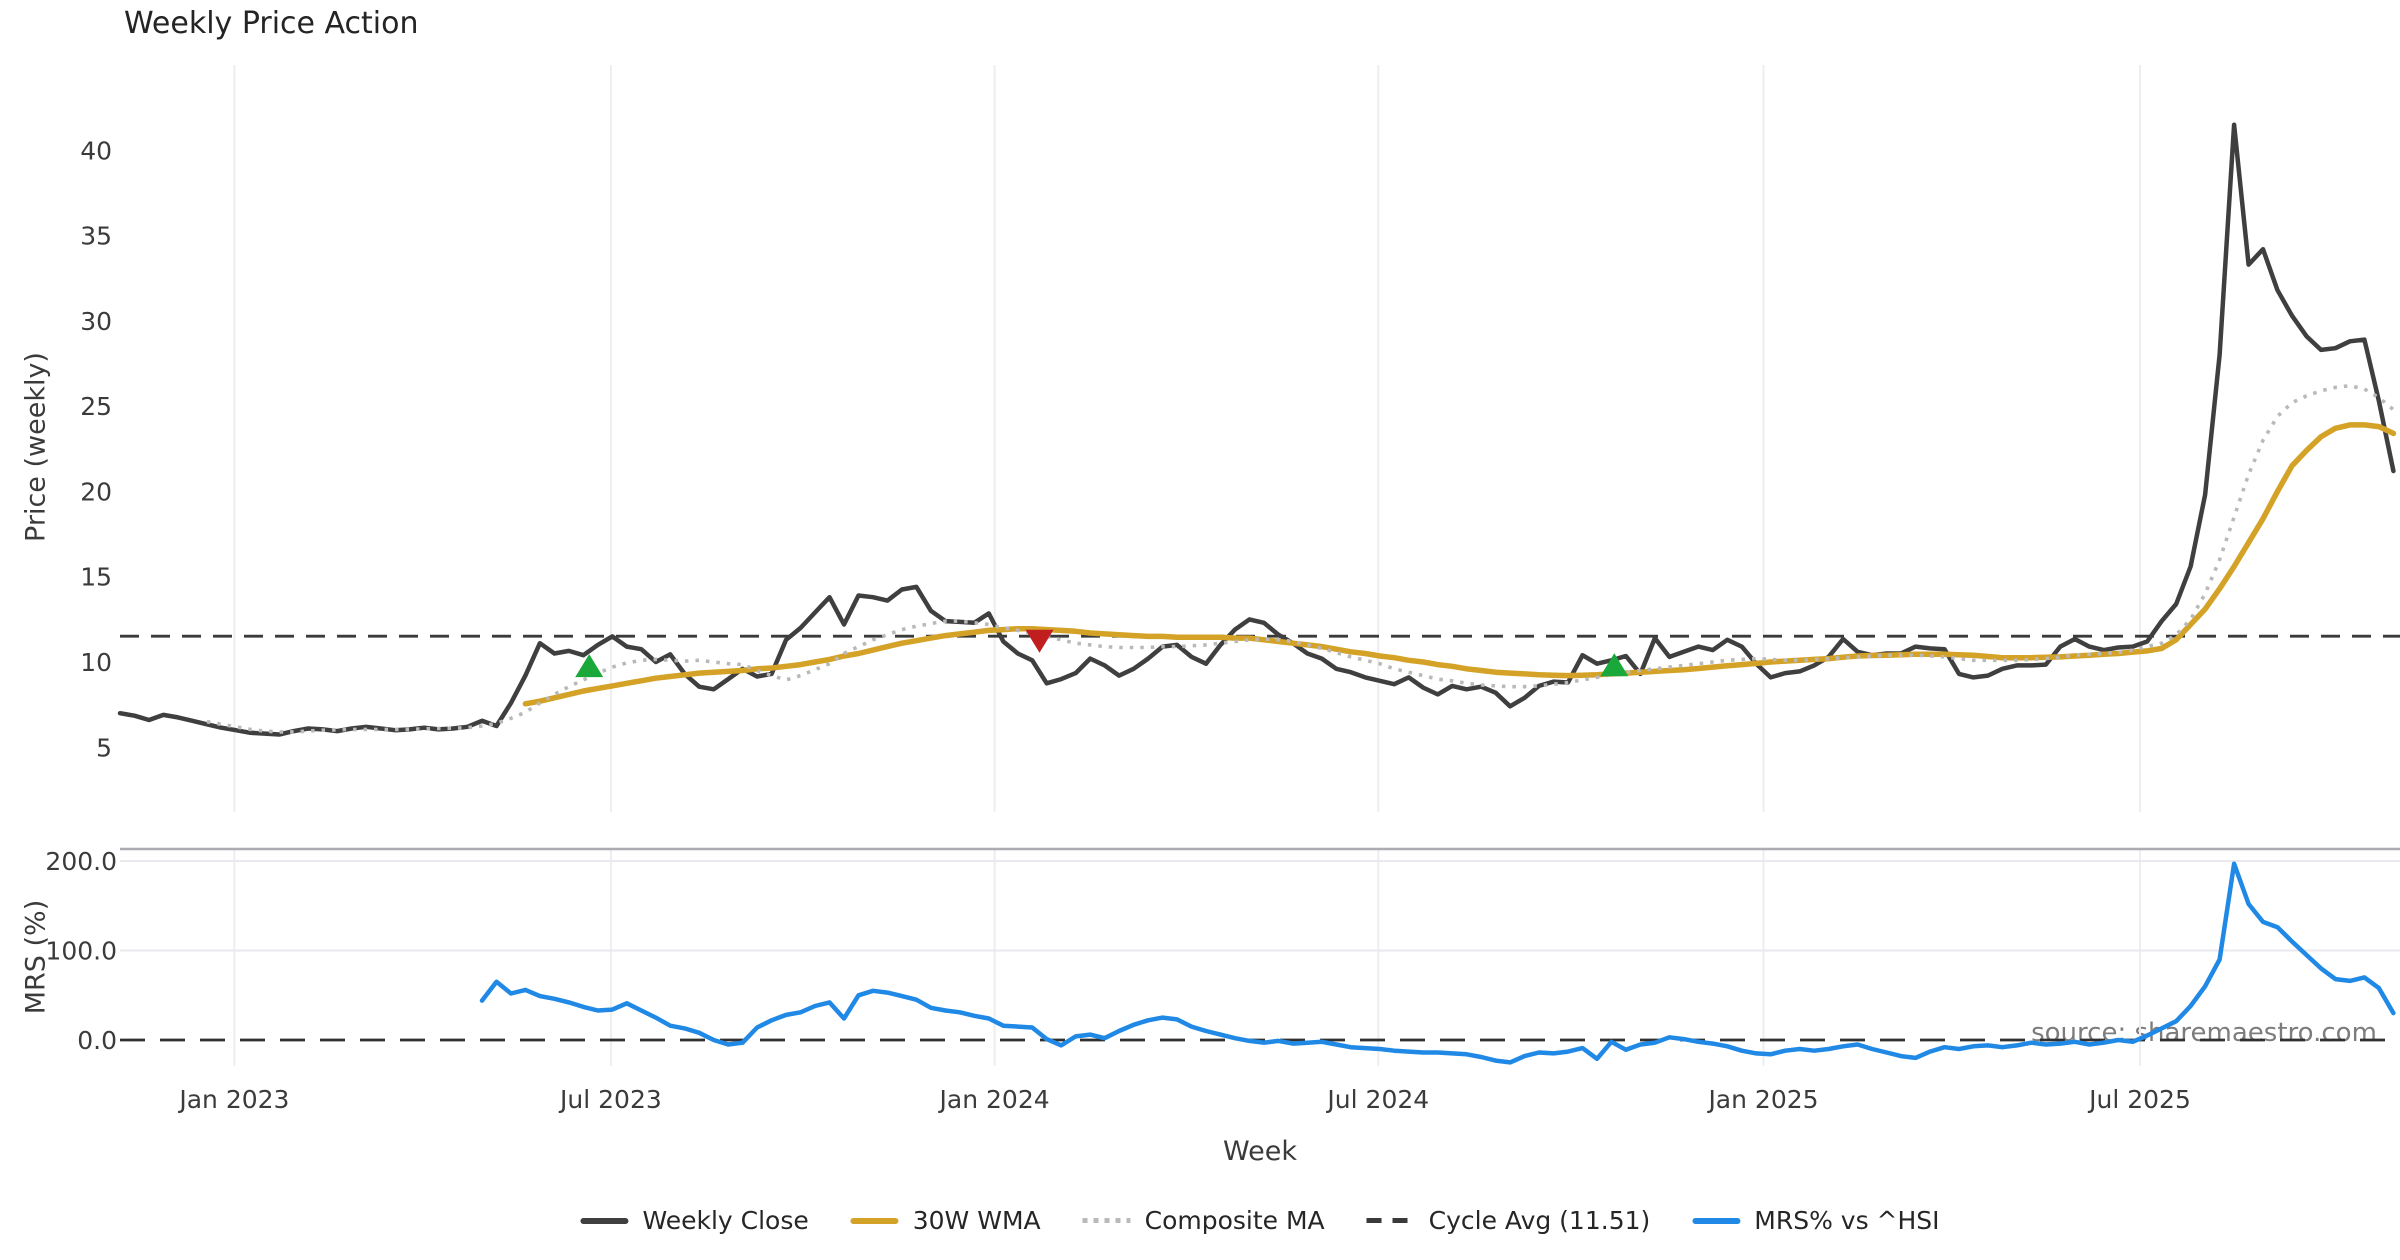 This screenshot has height=1260, width=2400. Describe the element at coordinates (97, 1040) in the screenshot. I see `mrs-tick-label: 0.0` at that location.